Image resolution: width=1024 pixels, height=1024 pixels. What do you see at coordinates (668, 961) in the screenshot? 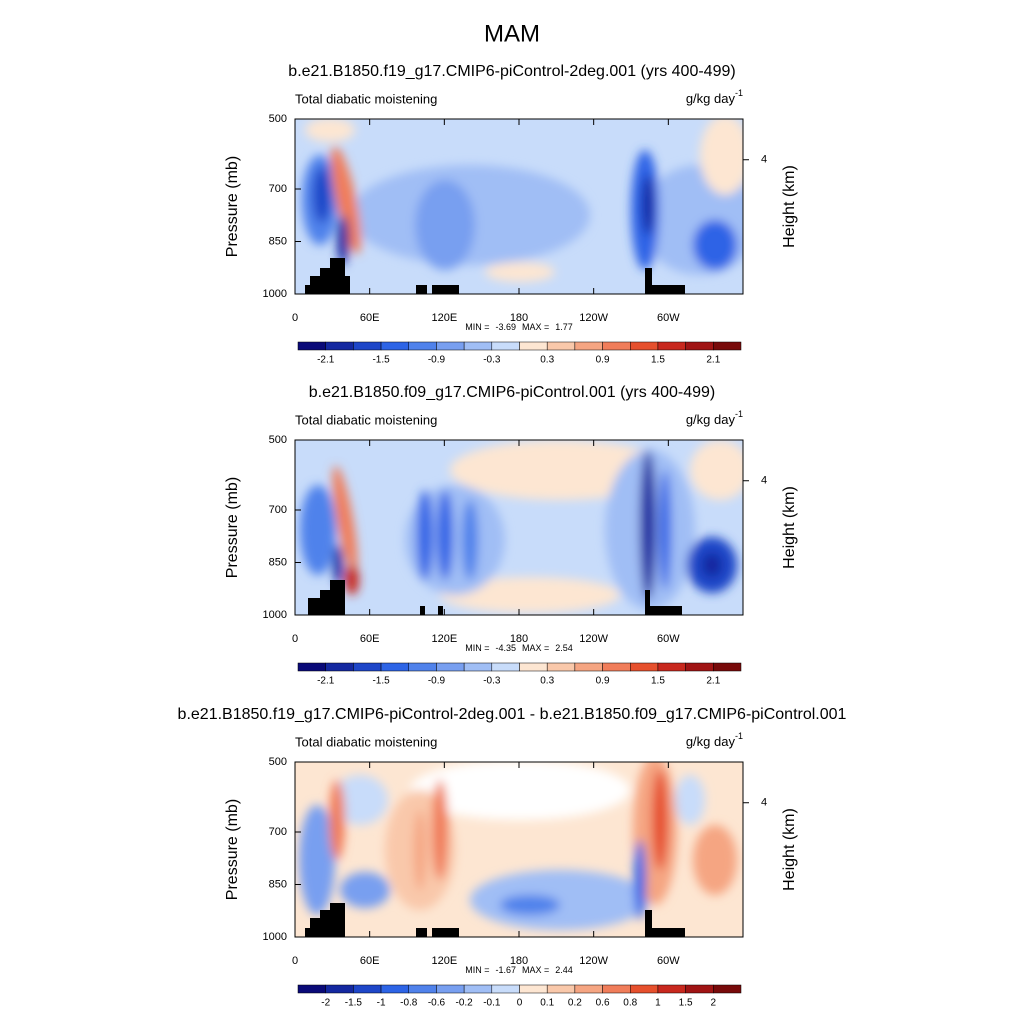
I see `x-tick-label: 60W` at bounding box center [668, 961].